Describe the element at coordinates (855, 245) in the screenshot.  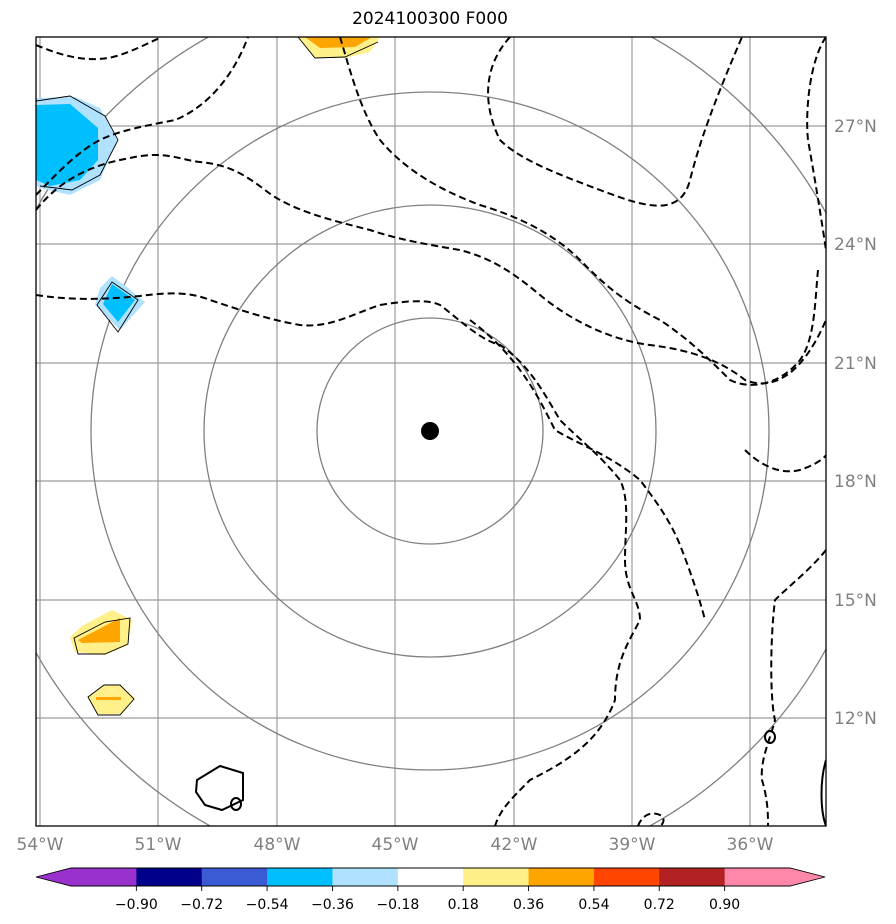
I see `lat-label-24n: 24°N` at that location.